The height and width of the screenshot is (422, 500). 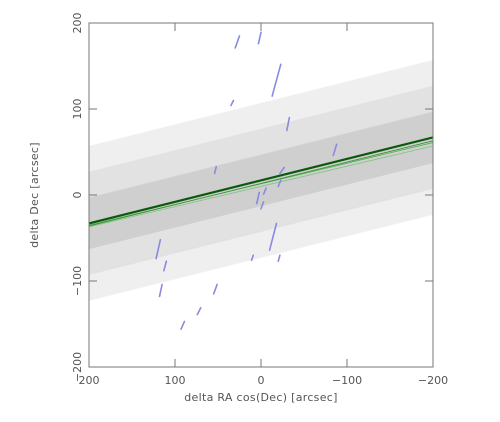 I want to click on x-tick-label: 0, so click(x=261, y=380).